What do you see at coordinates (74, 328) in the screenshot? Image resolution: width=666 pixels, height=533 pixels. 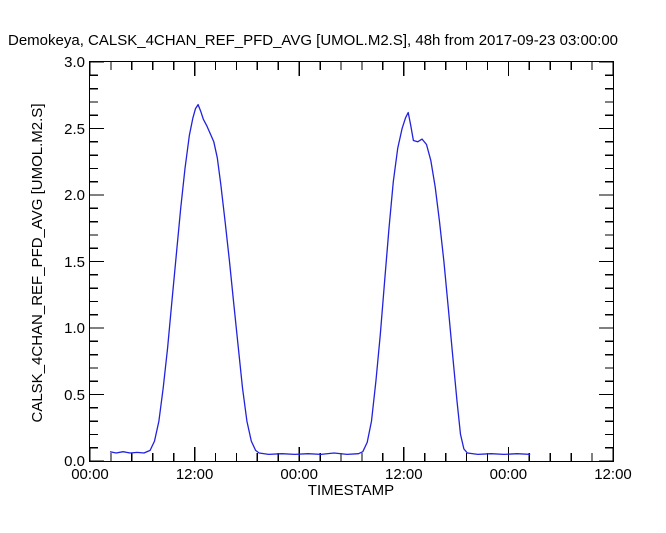 I see `y-tick-label: 1.0` at bounding box center [74, 328].